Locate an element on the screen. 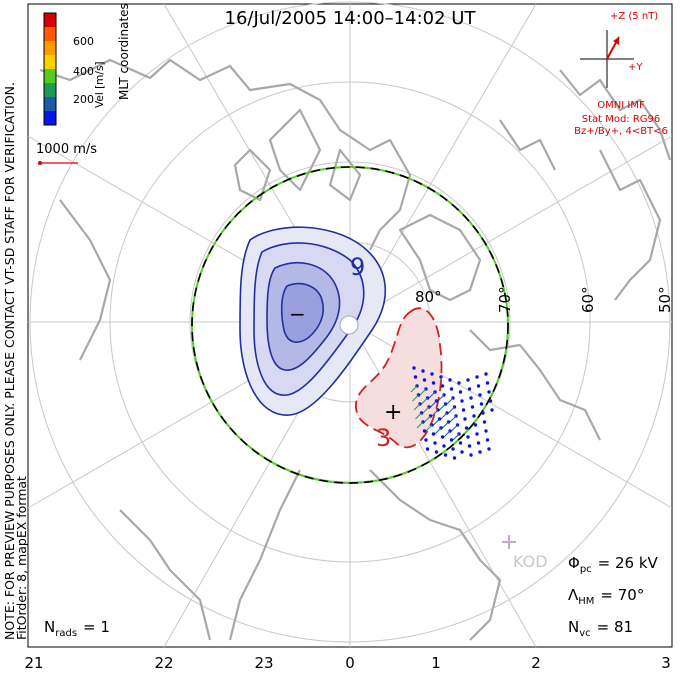 This screenshot has width=680, height=674. coastline-asia is located at coordinates (85, 280).